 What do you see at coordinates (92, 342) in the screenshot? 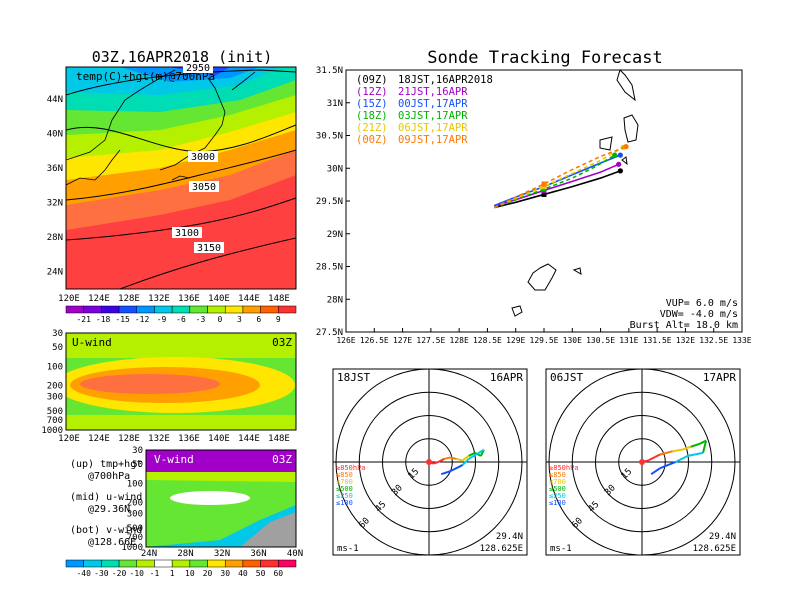
I see `u-label: U-wind` at bounding box center [92, 342].